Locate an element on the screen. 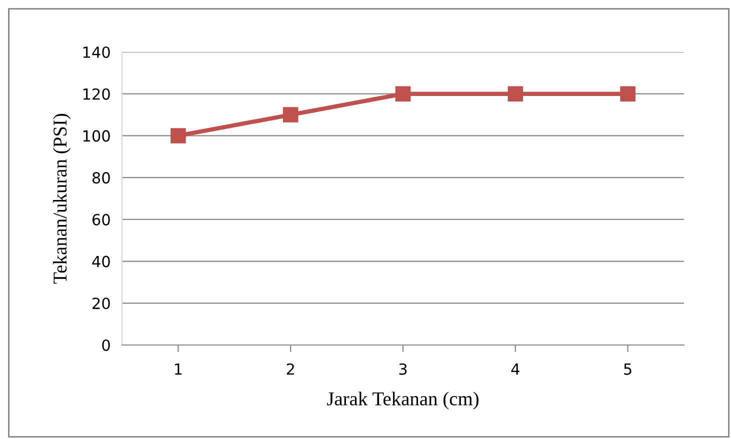 Image resolution: width=731 pixels, height=439 pixels. x-tick-label: 4 is located at coordinates (515, 369).